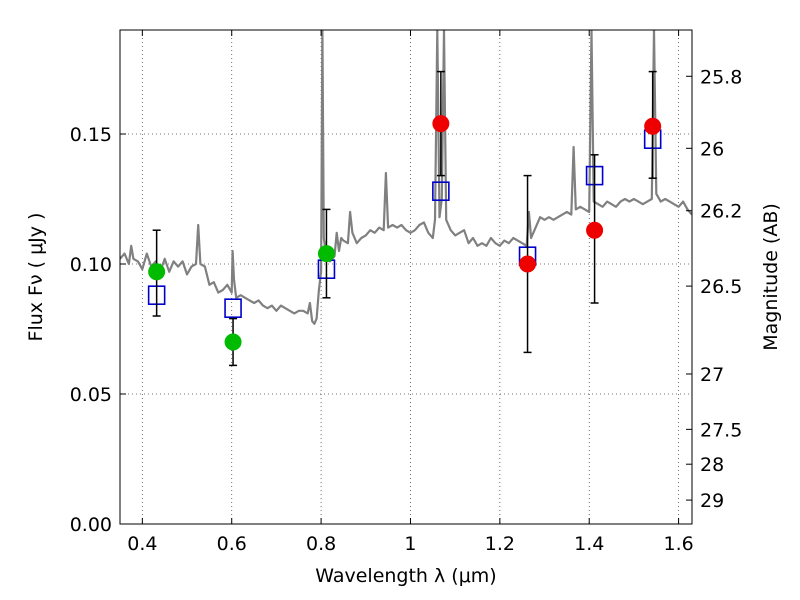 This screenshot has width=800, height=600. What do you see at coordinates (712, 149) in the screenshot?
I see `right-tick-label: 26` at bounding box center [712, 149].